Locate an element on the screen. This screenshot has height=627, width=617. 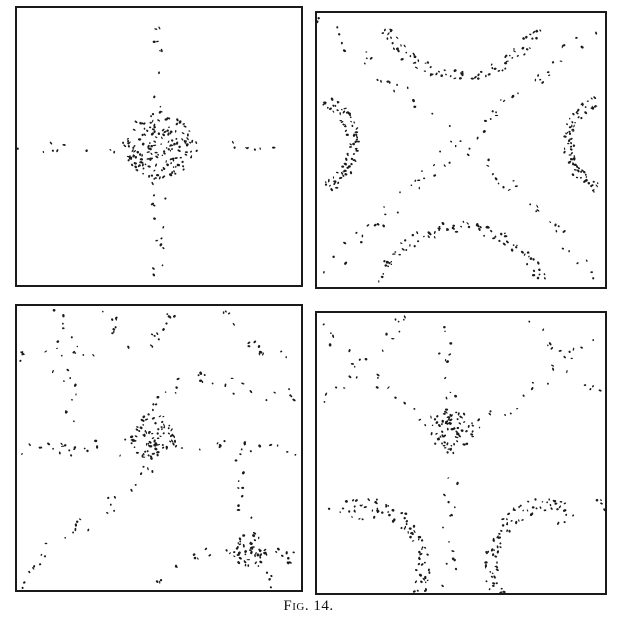
figure-caption: Fig. 14. is located at coordinates (308, 606).